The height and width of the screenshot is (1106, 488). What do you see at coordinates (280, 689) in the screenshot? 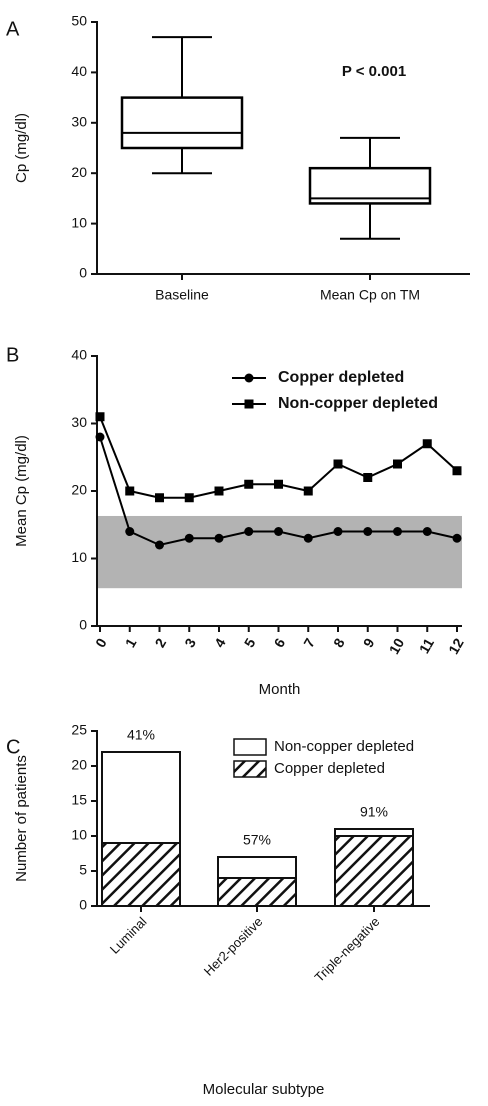
I see `x-axis-label: Month` at bounding box center [280, 689].